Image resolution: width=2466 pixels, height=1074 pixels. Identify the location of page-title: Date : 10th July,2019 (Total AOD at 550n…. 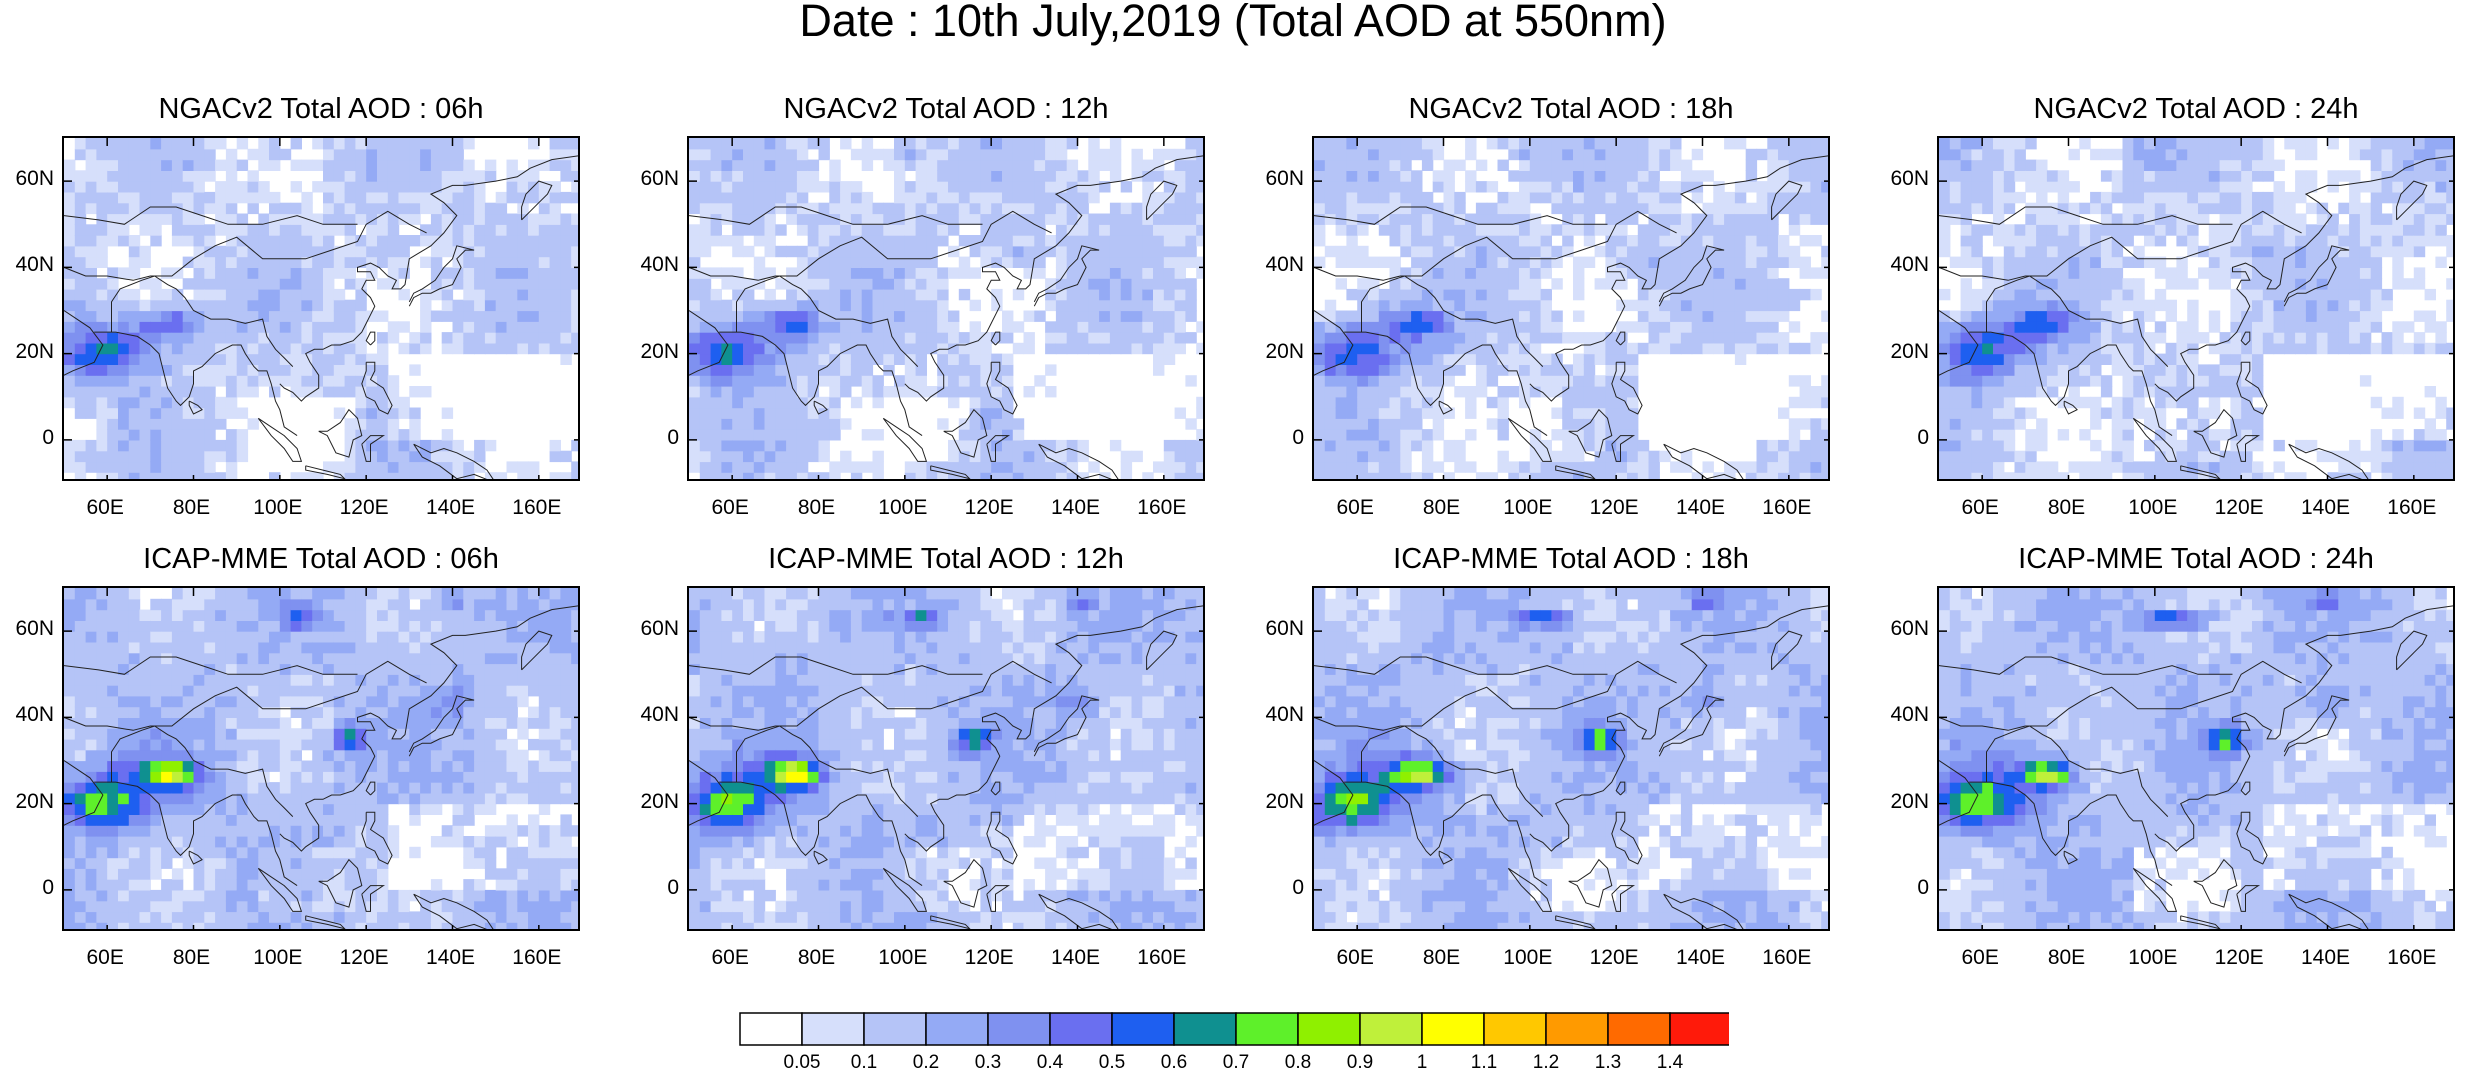
(1233, 24).